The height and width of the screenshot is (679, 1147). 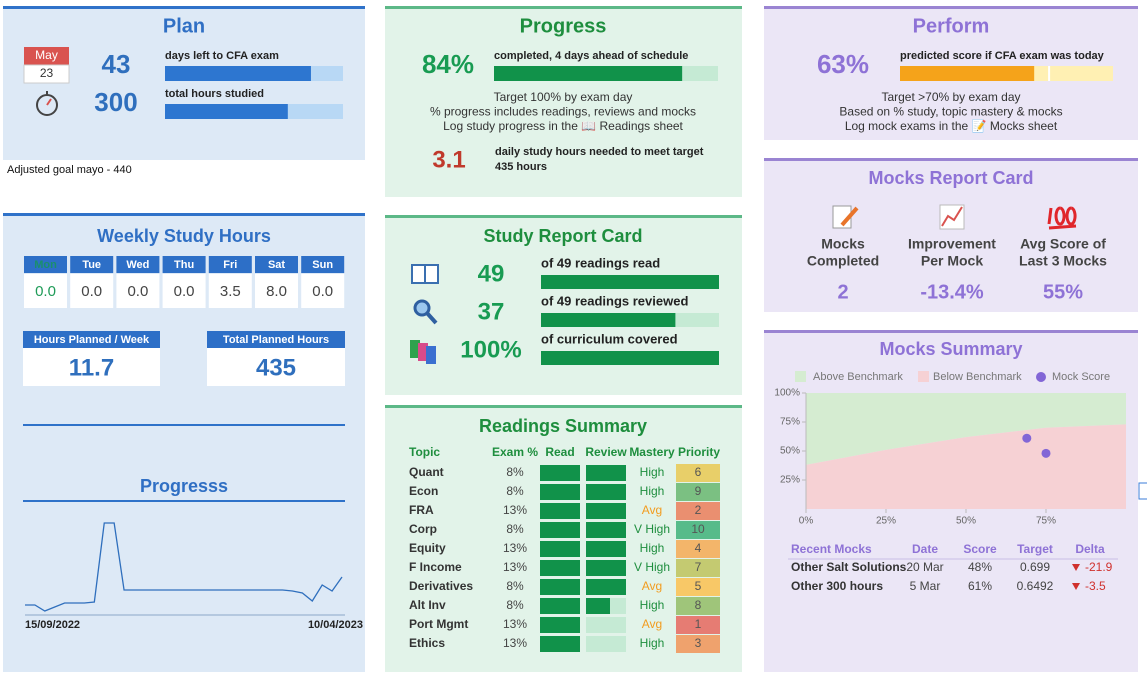 What do you see at coordinates (230, 291) in the screenshot?
I see `day-hours: 3.5` at bounding box center [230, 291].